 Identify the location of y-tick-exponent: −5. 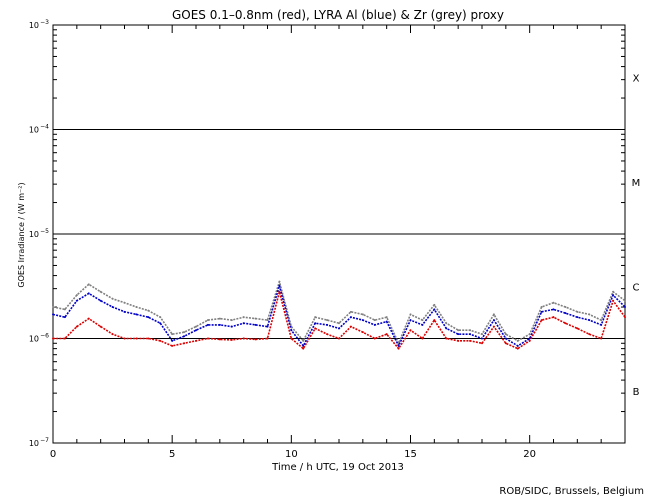
(44, 231).